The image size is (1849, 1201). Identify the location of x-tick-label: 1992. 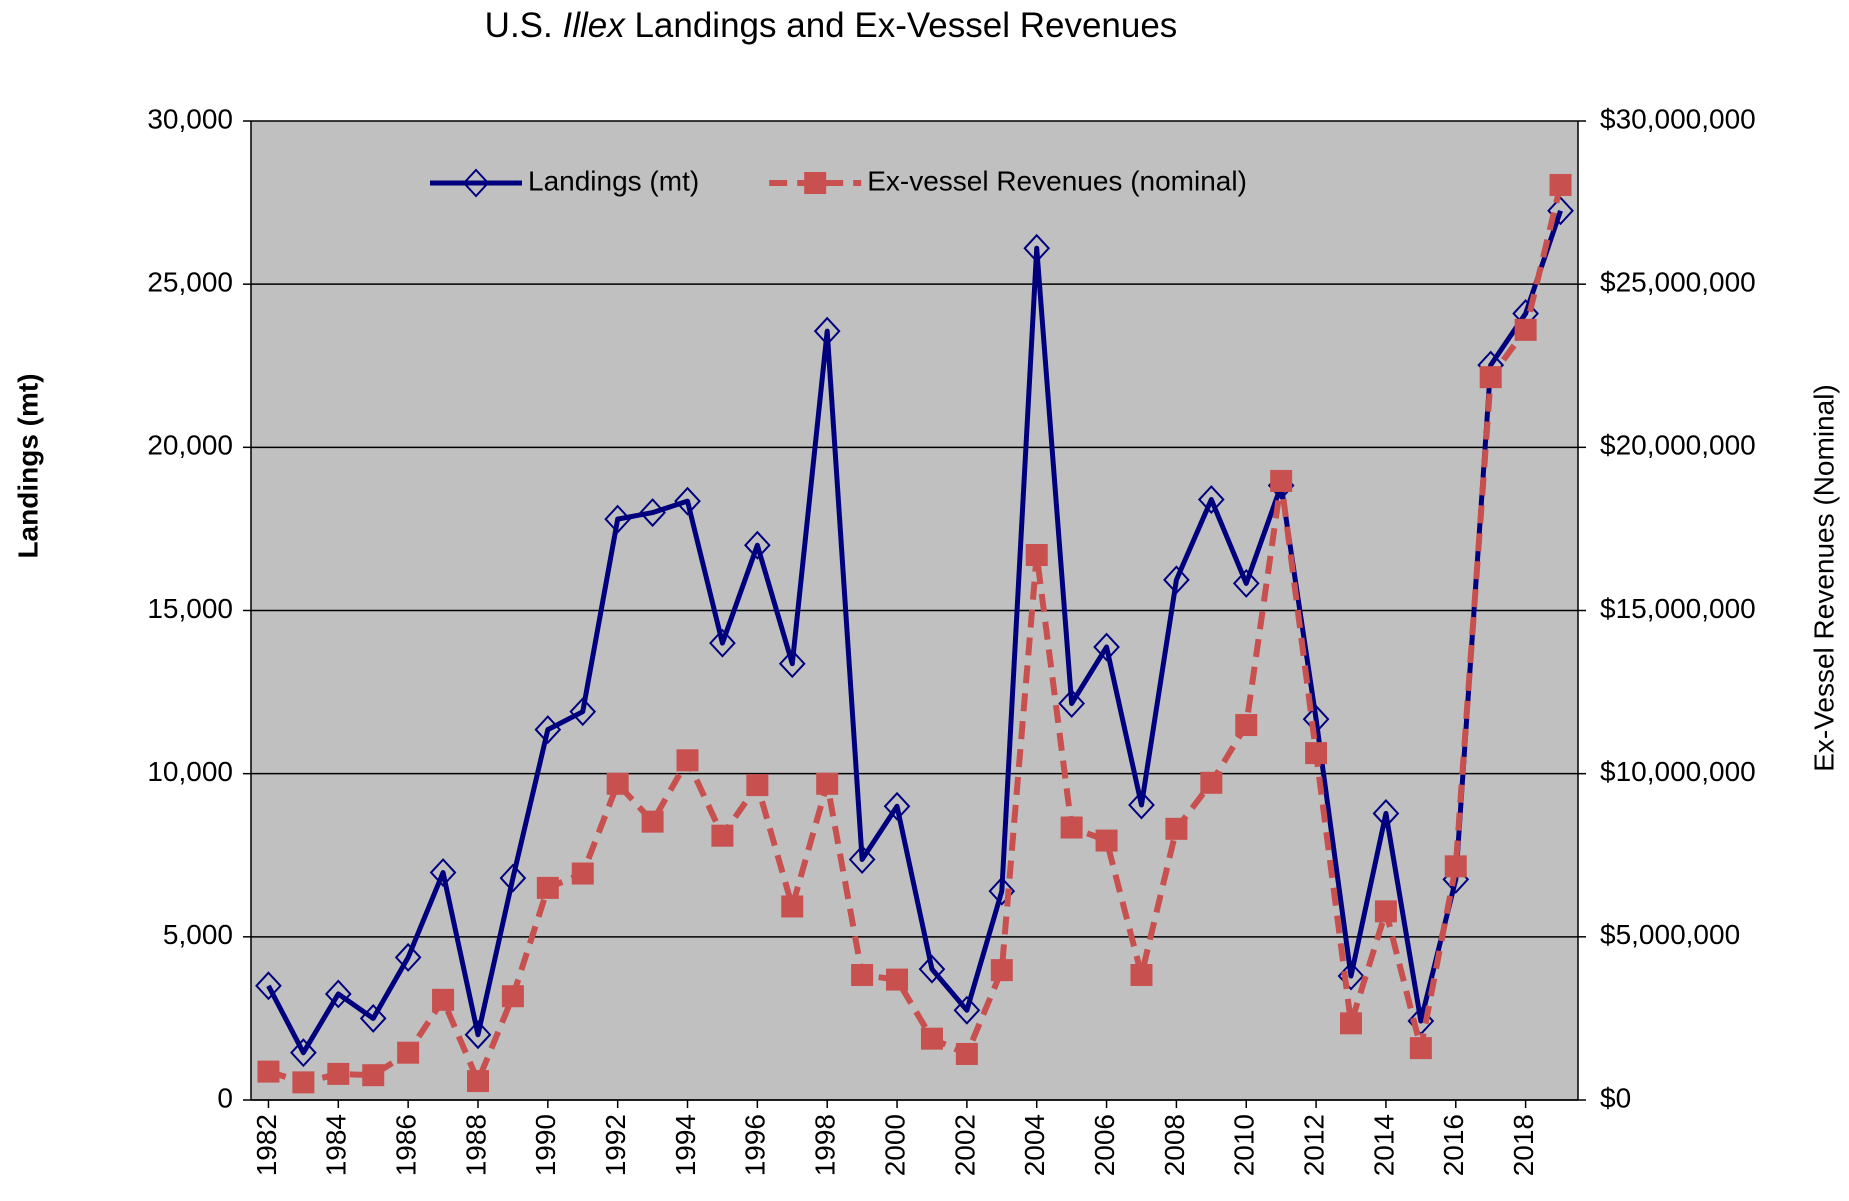
(615, 1145).